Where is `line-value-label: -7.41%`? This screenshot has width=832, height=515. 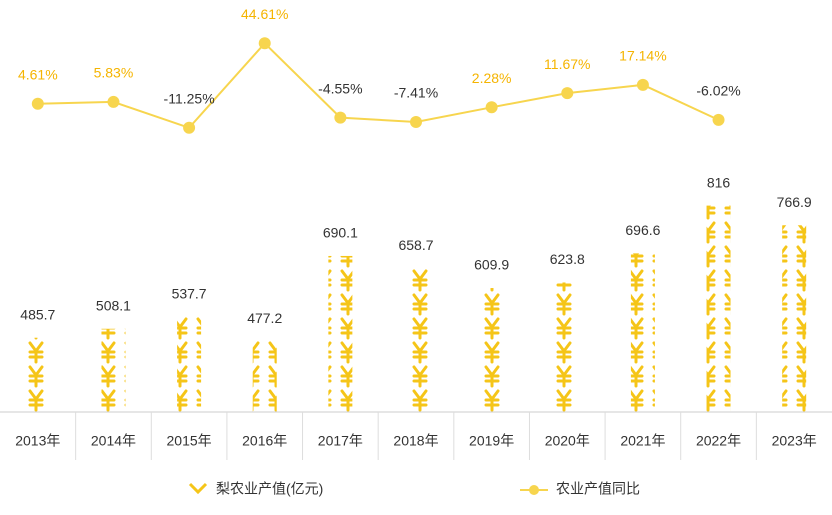 line-value-label: -7.41% is located at coordinates (416, 93).